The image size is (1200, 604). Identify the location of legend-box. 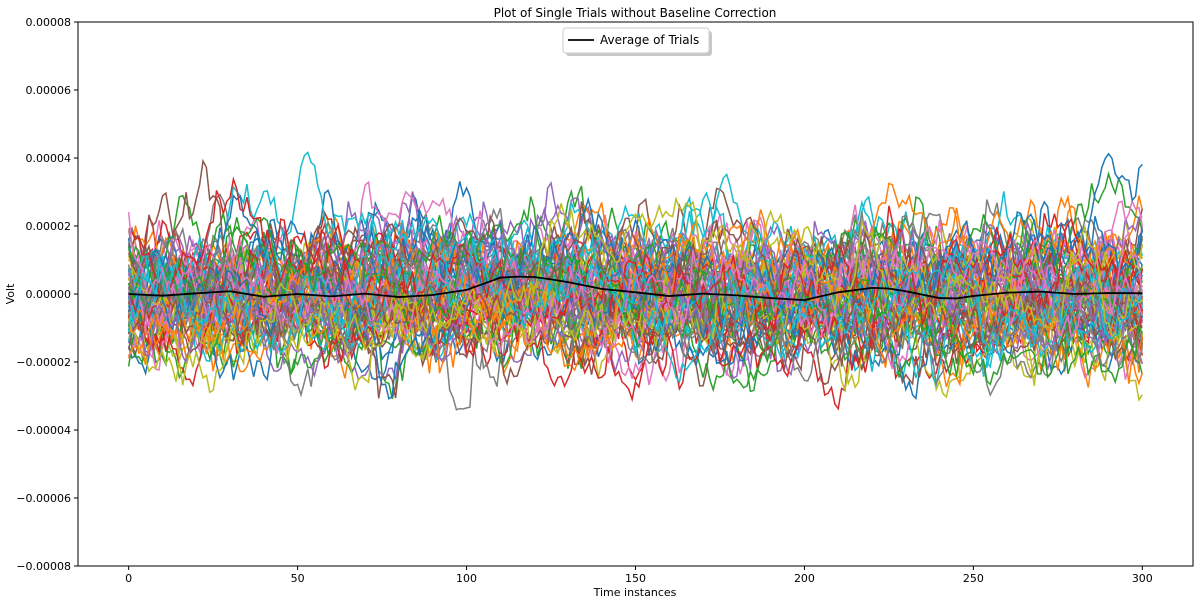
(636, 40).